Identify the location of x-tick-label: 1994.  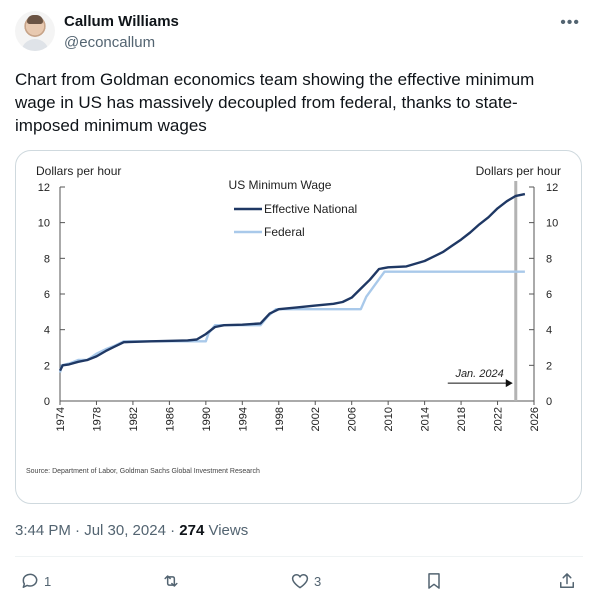
(243, 419).